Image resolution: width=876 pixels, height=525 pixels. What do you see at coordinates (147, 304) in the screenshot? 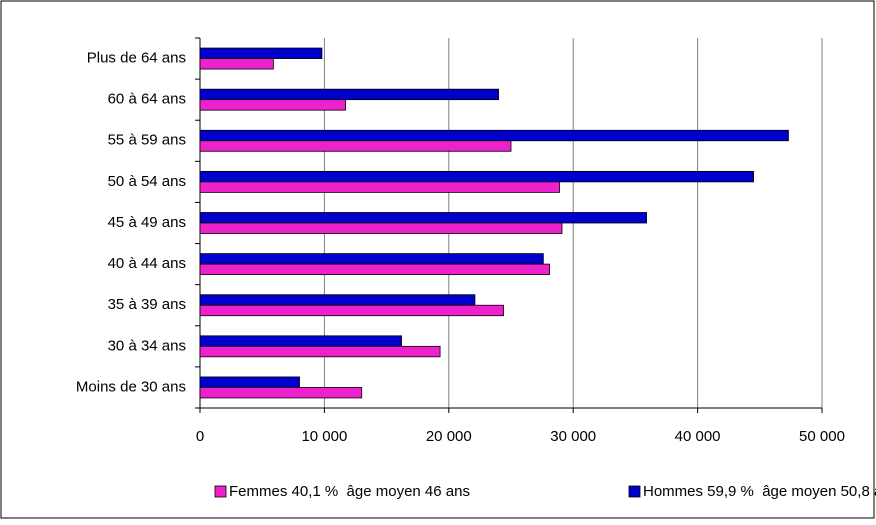
I see `y-tick-label: 35 à 39 ans` at bounding box center [147, 304].